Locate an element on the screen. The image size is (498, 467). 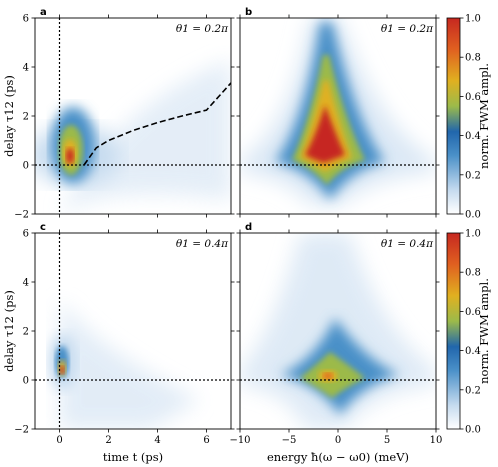
colorbar-top-label: norm. FWM ampl. is located at coordinates (484, 116).